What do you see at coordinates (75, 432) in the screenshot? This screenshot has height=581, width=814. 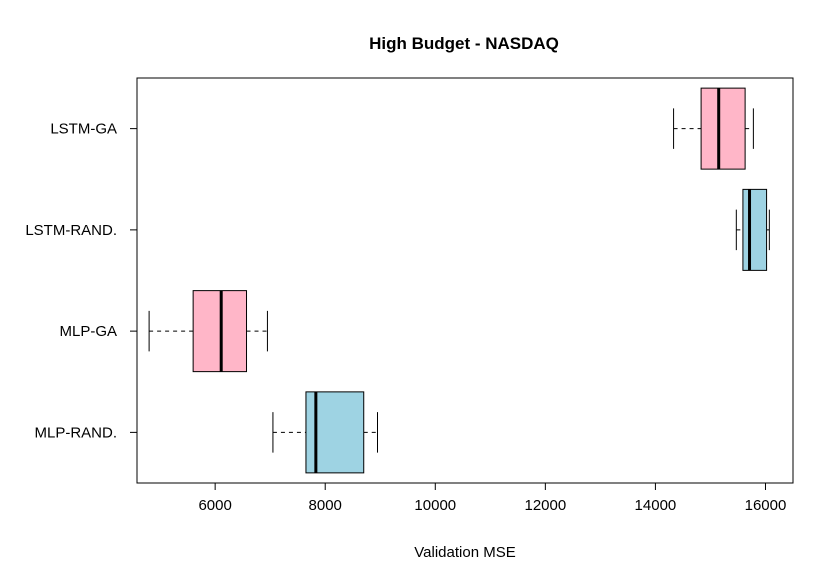 I see `y-tick-label: MLP-RAND.` at bounding box center [75, 432].